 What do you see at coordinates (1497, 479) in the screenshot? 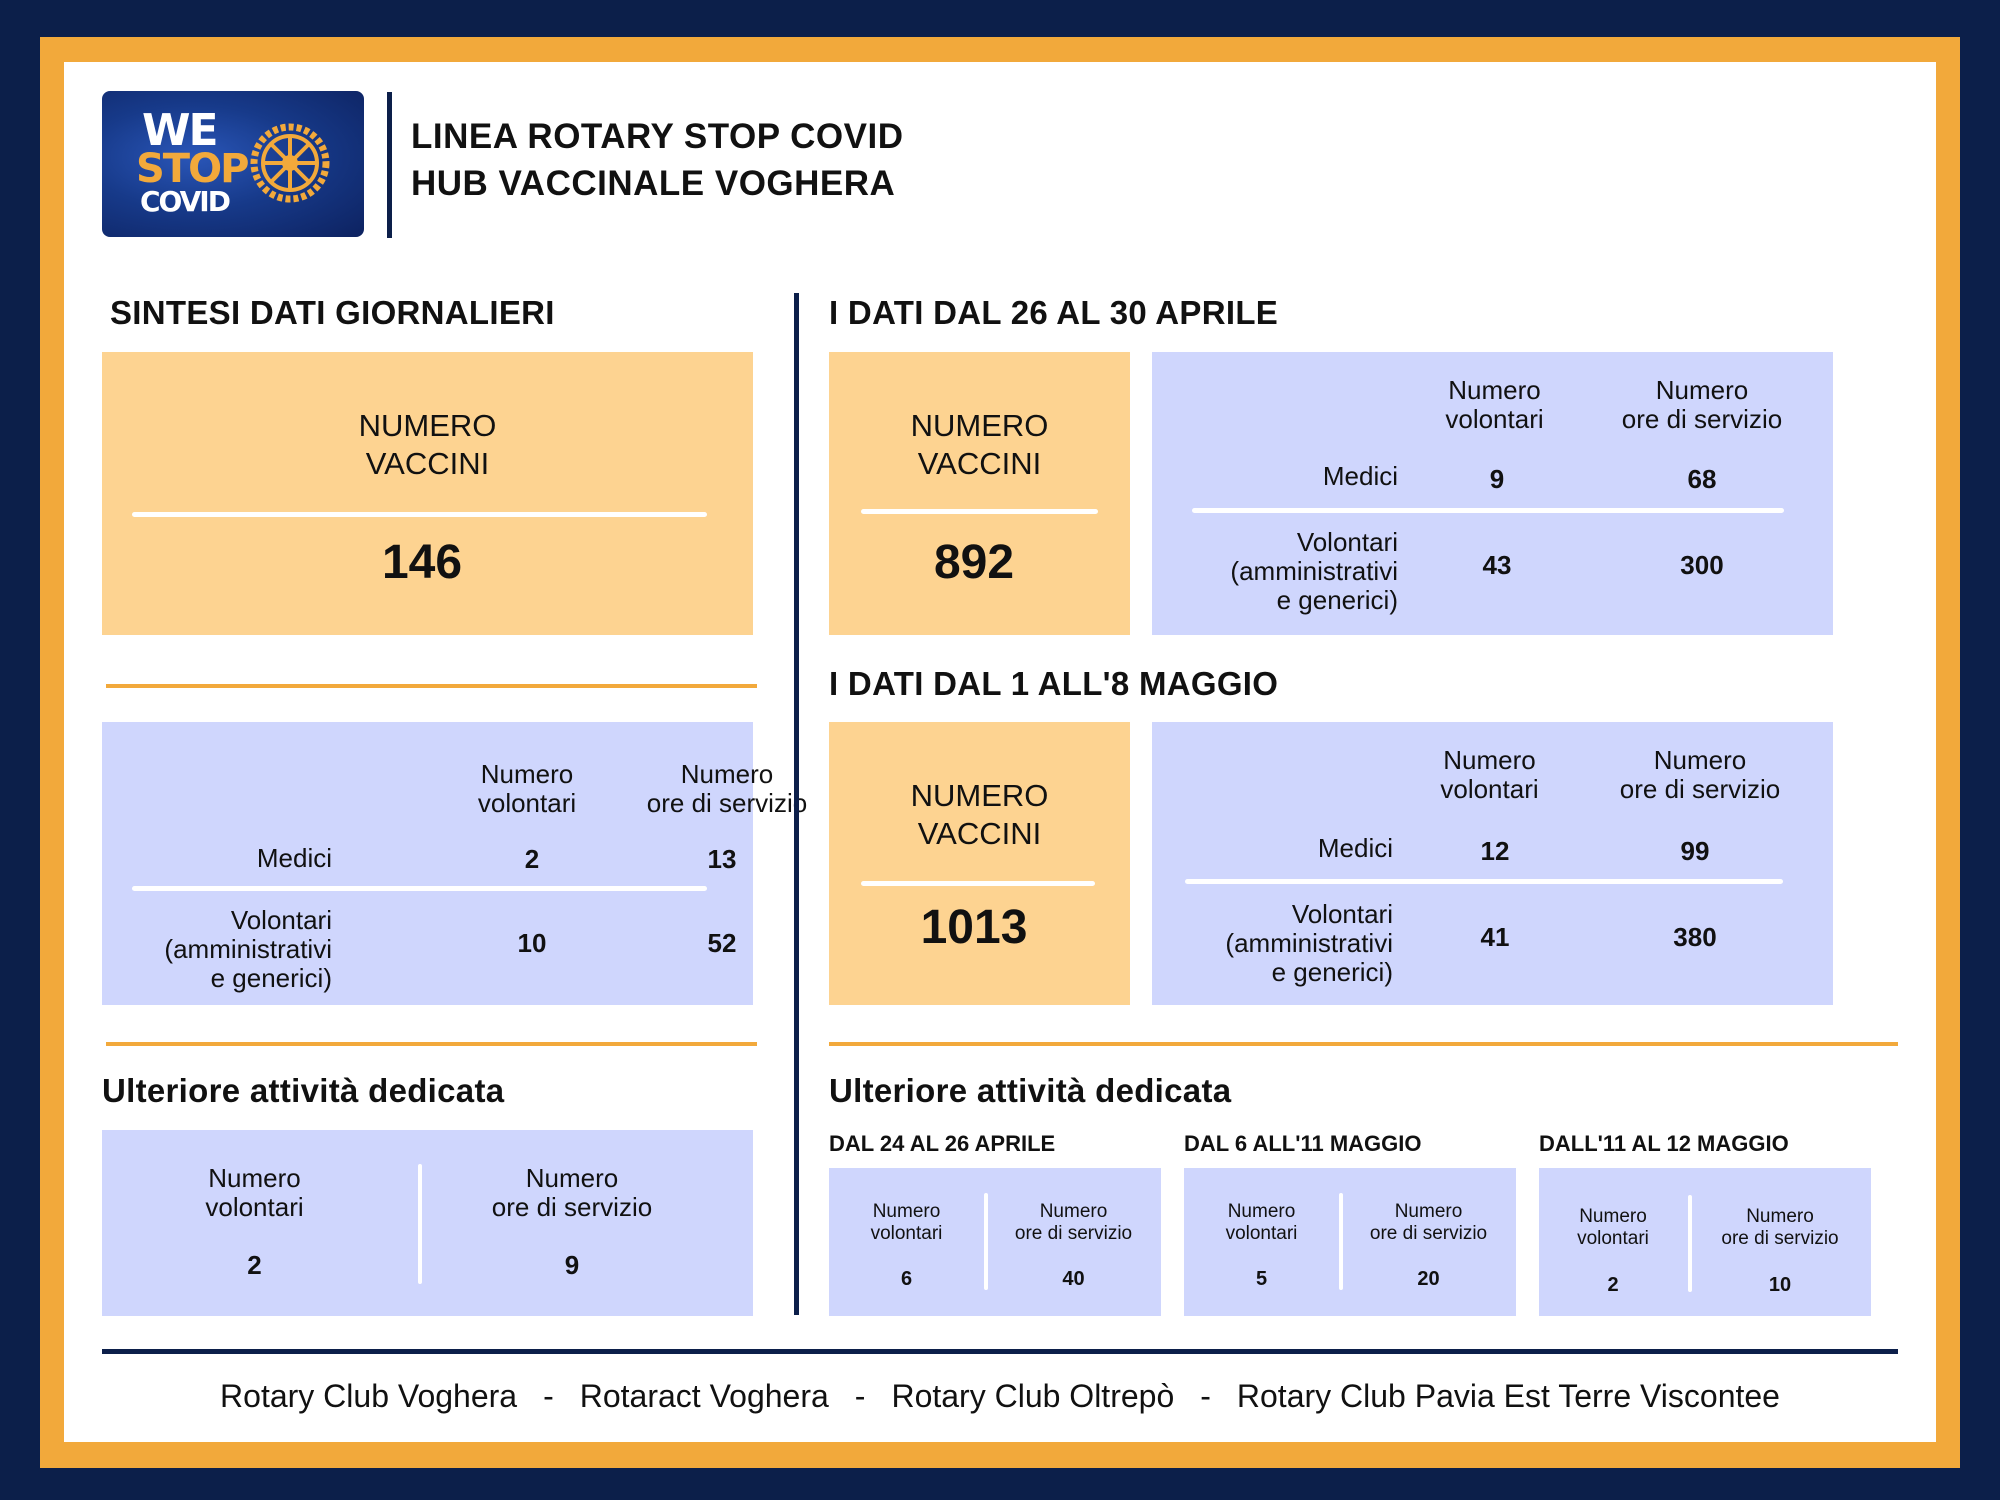
I see `medici-volontari: 9` at bounding box center [1497, 479].